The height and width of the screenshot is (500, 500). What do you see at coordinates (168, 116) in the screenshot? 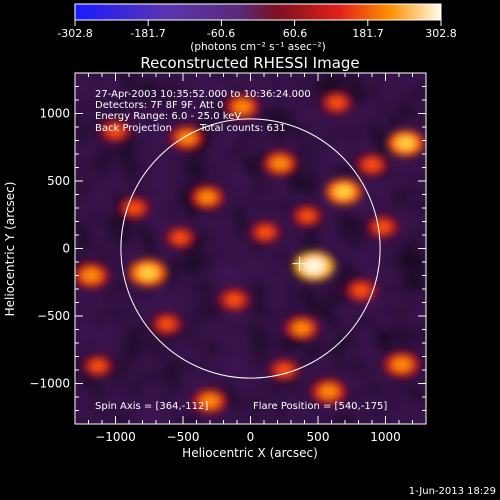
I see `annotation-energy-range: Energy Range: 6.0 - 25.0 keV` at bounding box center [168, 116].